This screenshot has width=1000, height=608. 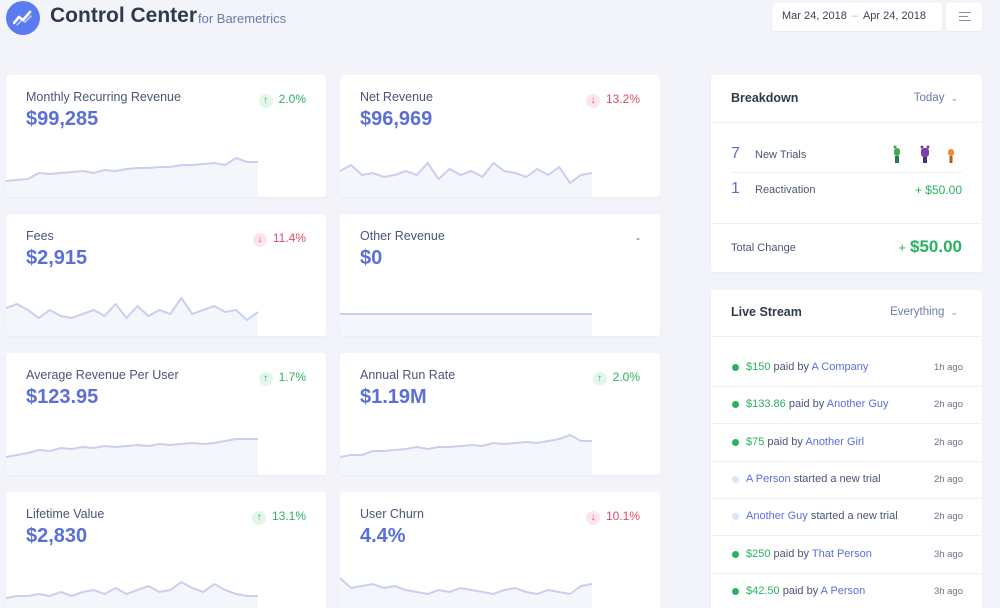 I want to click on live-stream-text: $42.50 paid by A Person, so click(x=805, y=591).